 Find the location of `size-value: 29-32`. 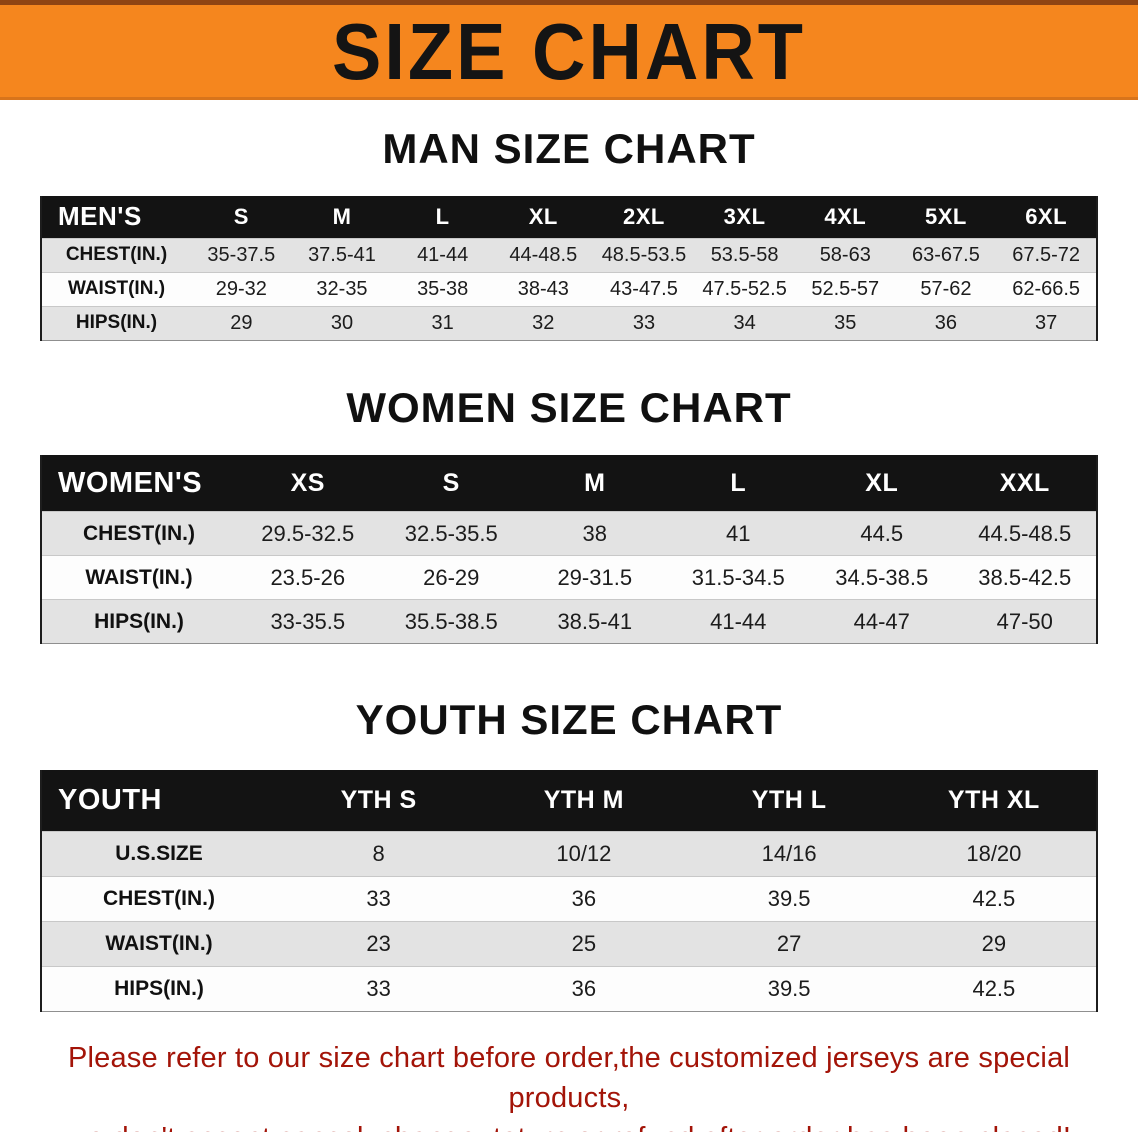

size-value: 29-32 is located at coordinates (241, 289).